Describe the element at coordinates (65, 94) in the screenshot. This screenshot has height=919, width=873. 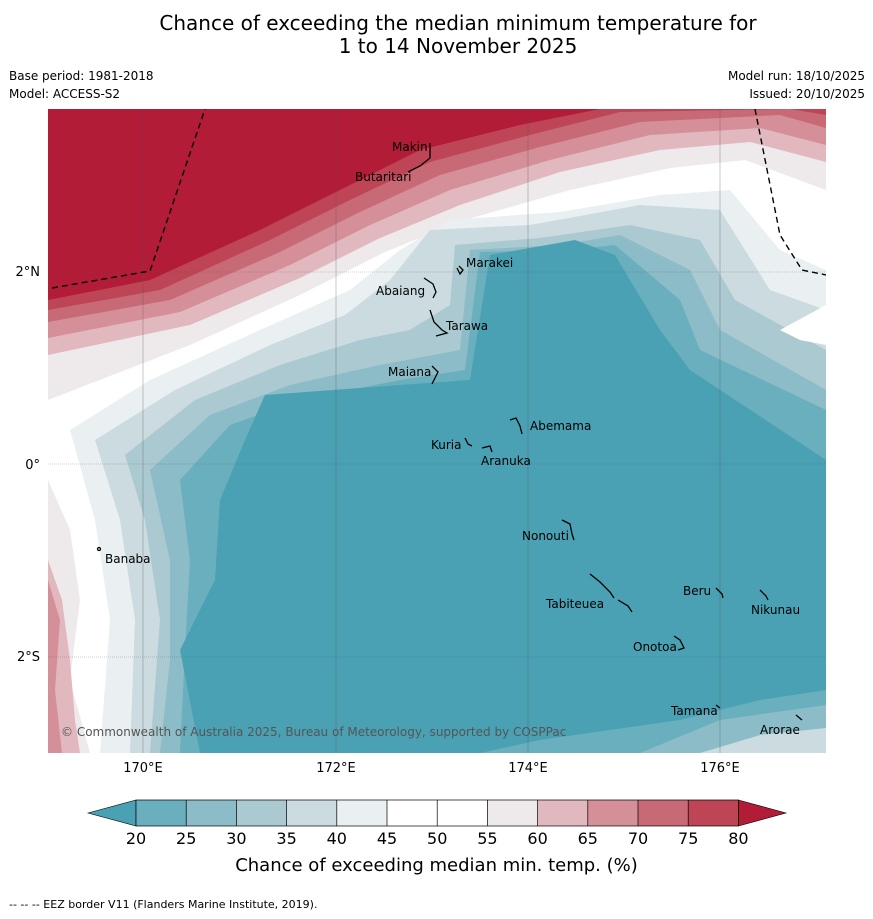
I see `model-name: Model: ACCESS-S2` at that location.